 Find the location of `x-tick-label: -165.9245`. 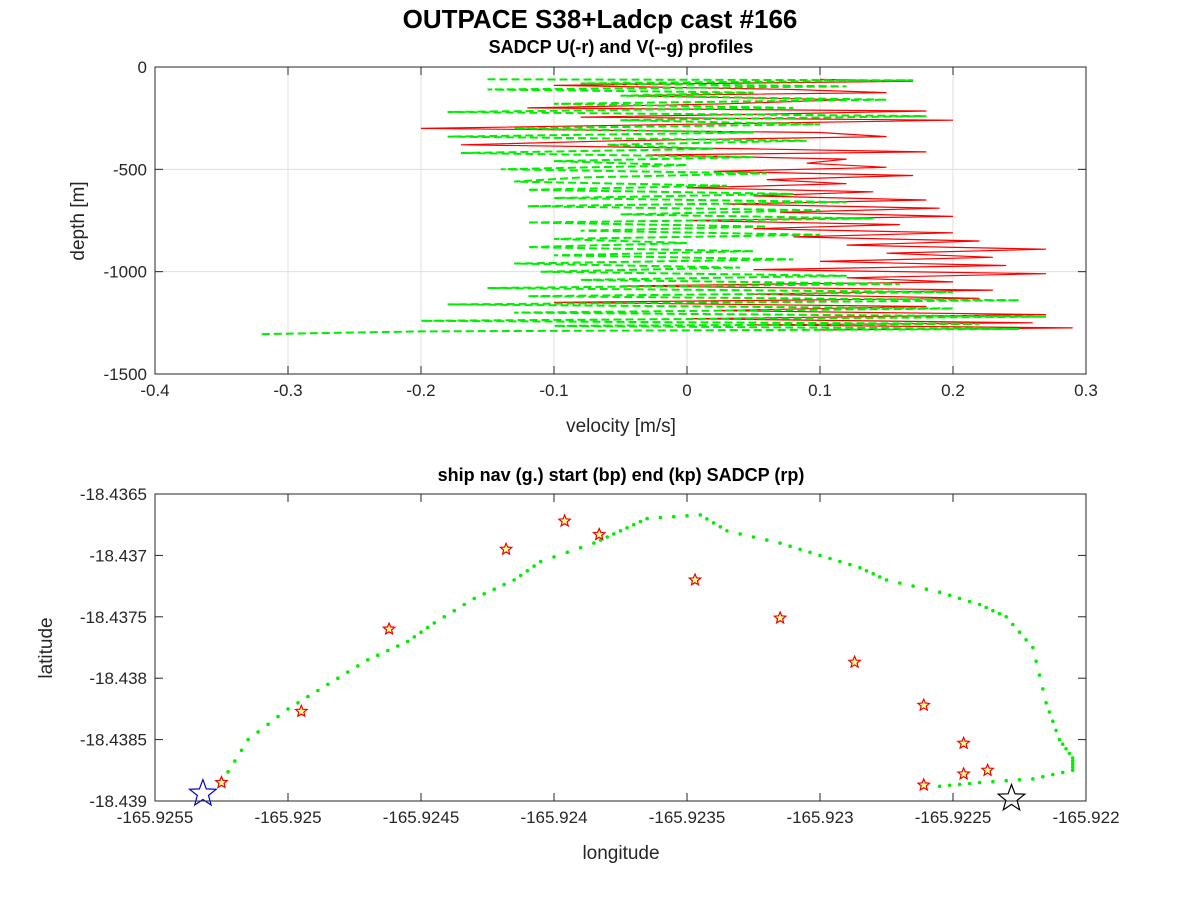

x-tick-label: -165.9245 is located at coordinates (421, 817).